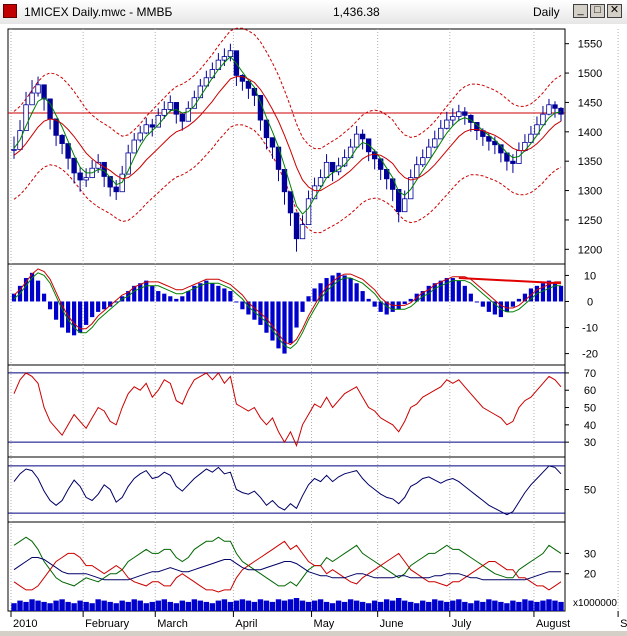  Describe the element at coordinates (246, 624) in the screenshot. I see `month-label: April` at that location.